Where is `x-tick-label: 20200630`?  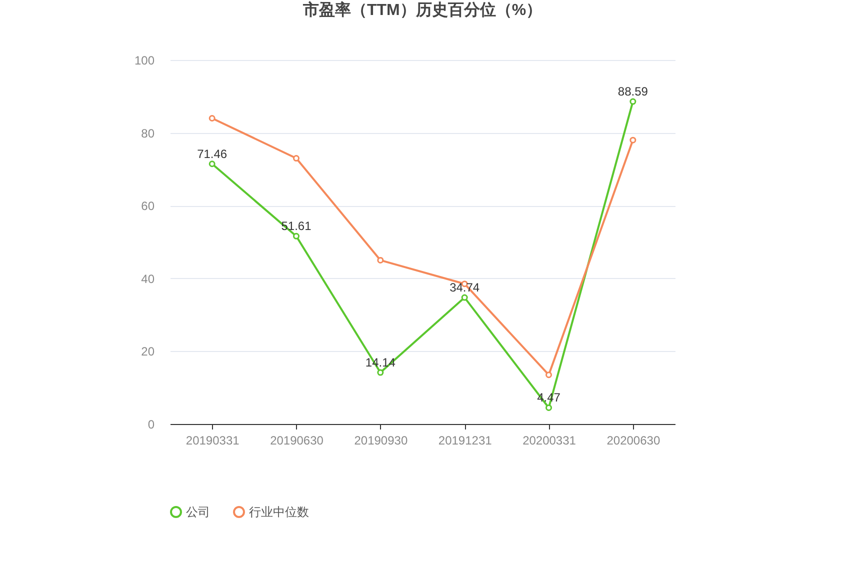
x-tick-label: 20200630 is located at coordinates (633, 441).